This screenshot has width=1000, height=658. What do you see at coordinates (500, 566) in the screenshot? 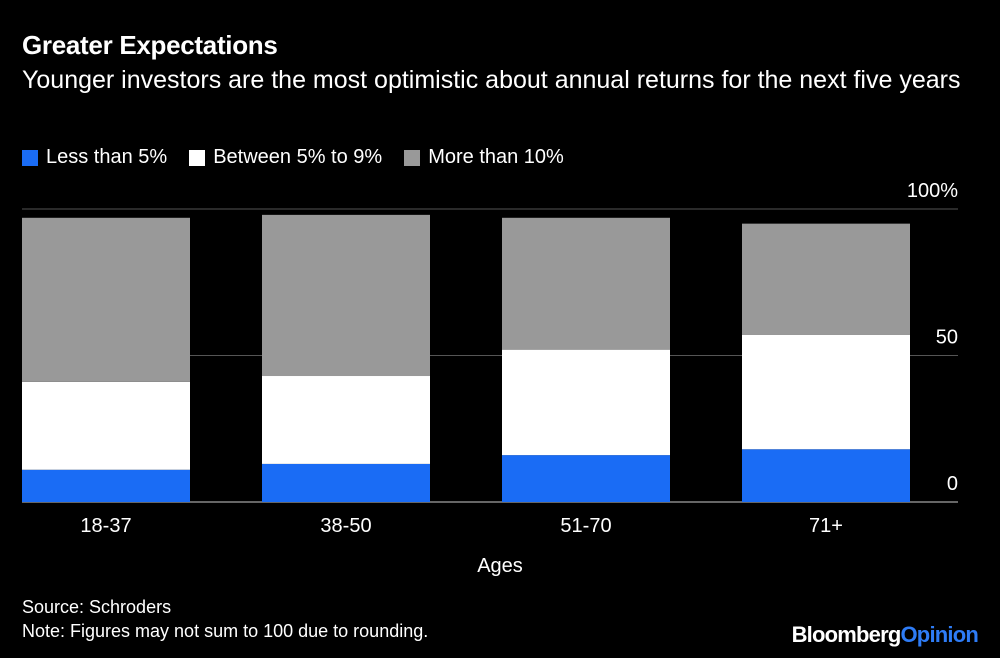
I see `x-axis-title: Ages` at bounding box center [500, 566].